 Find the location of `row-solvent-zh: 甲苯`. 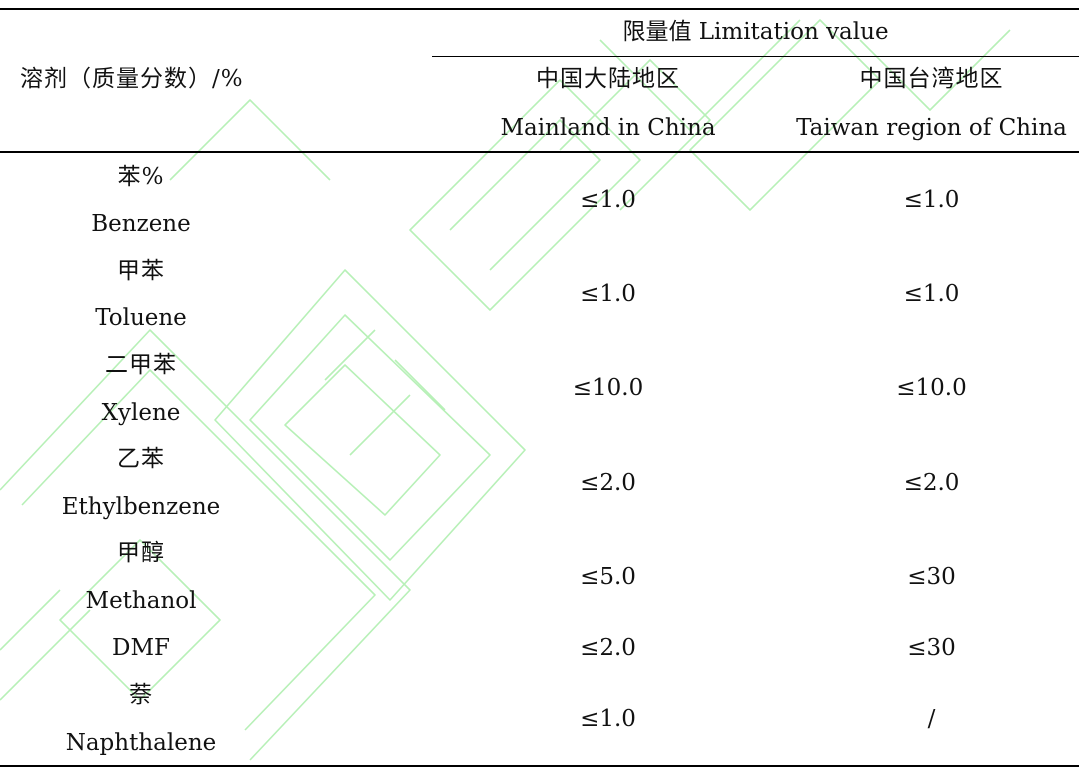

row-solvent-zh: 甲苯 is located at coordinates (141, 271).